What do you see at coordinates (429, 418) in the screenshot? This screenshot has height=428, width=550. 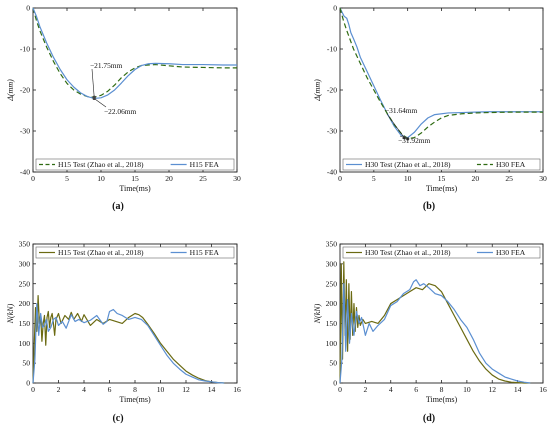 I see `panel-caption: (d)` at bounding box center [429, 418].